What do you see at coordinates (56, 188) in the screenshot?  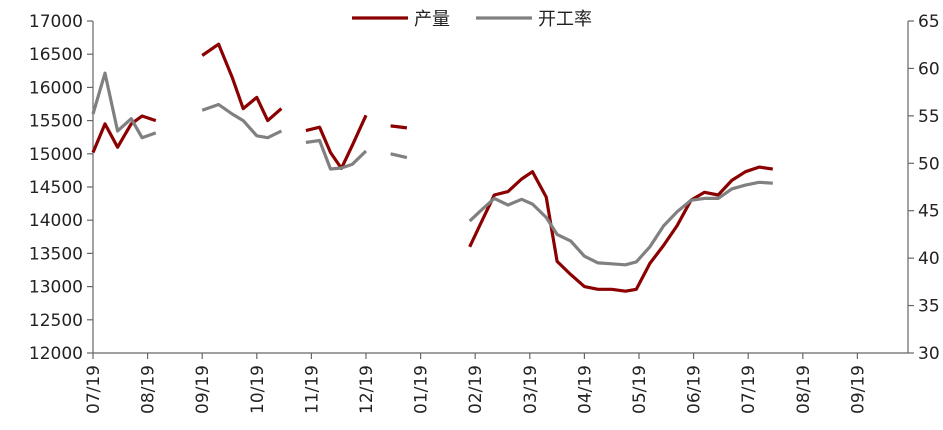 I see `y-left-tick-label: 14500` at bounding box center [56, 188].